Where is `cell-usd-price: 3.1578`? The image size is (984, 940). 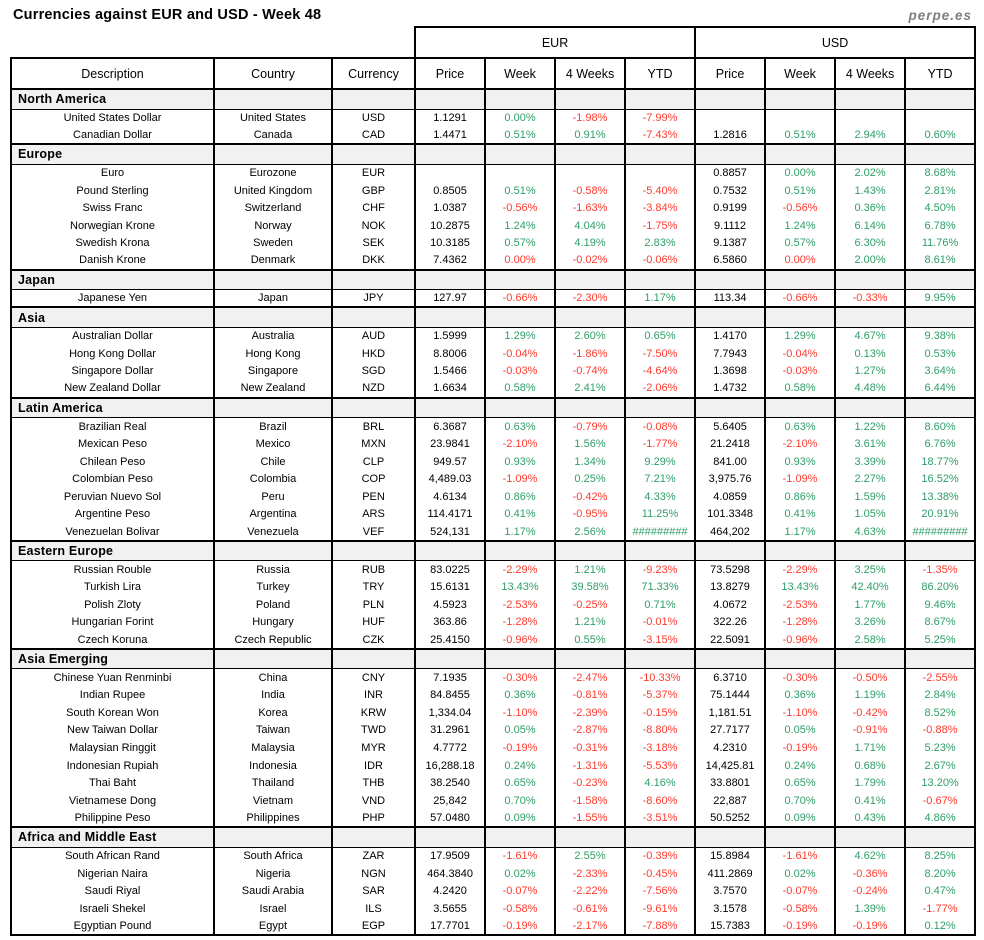
cell-usd-price: 3.1578 is located at coordinates (730, 908).